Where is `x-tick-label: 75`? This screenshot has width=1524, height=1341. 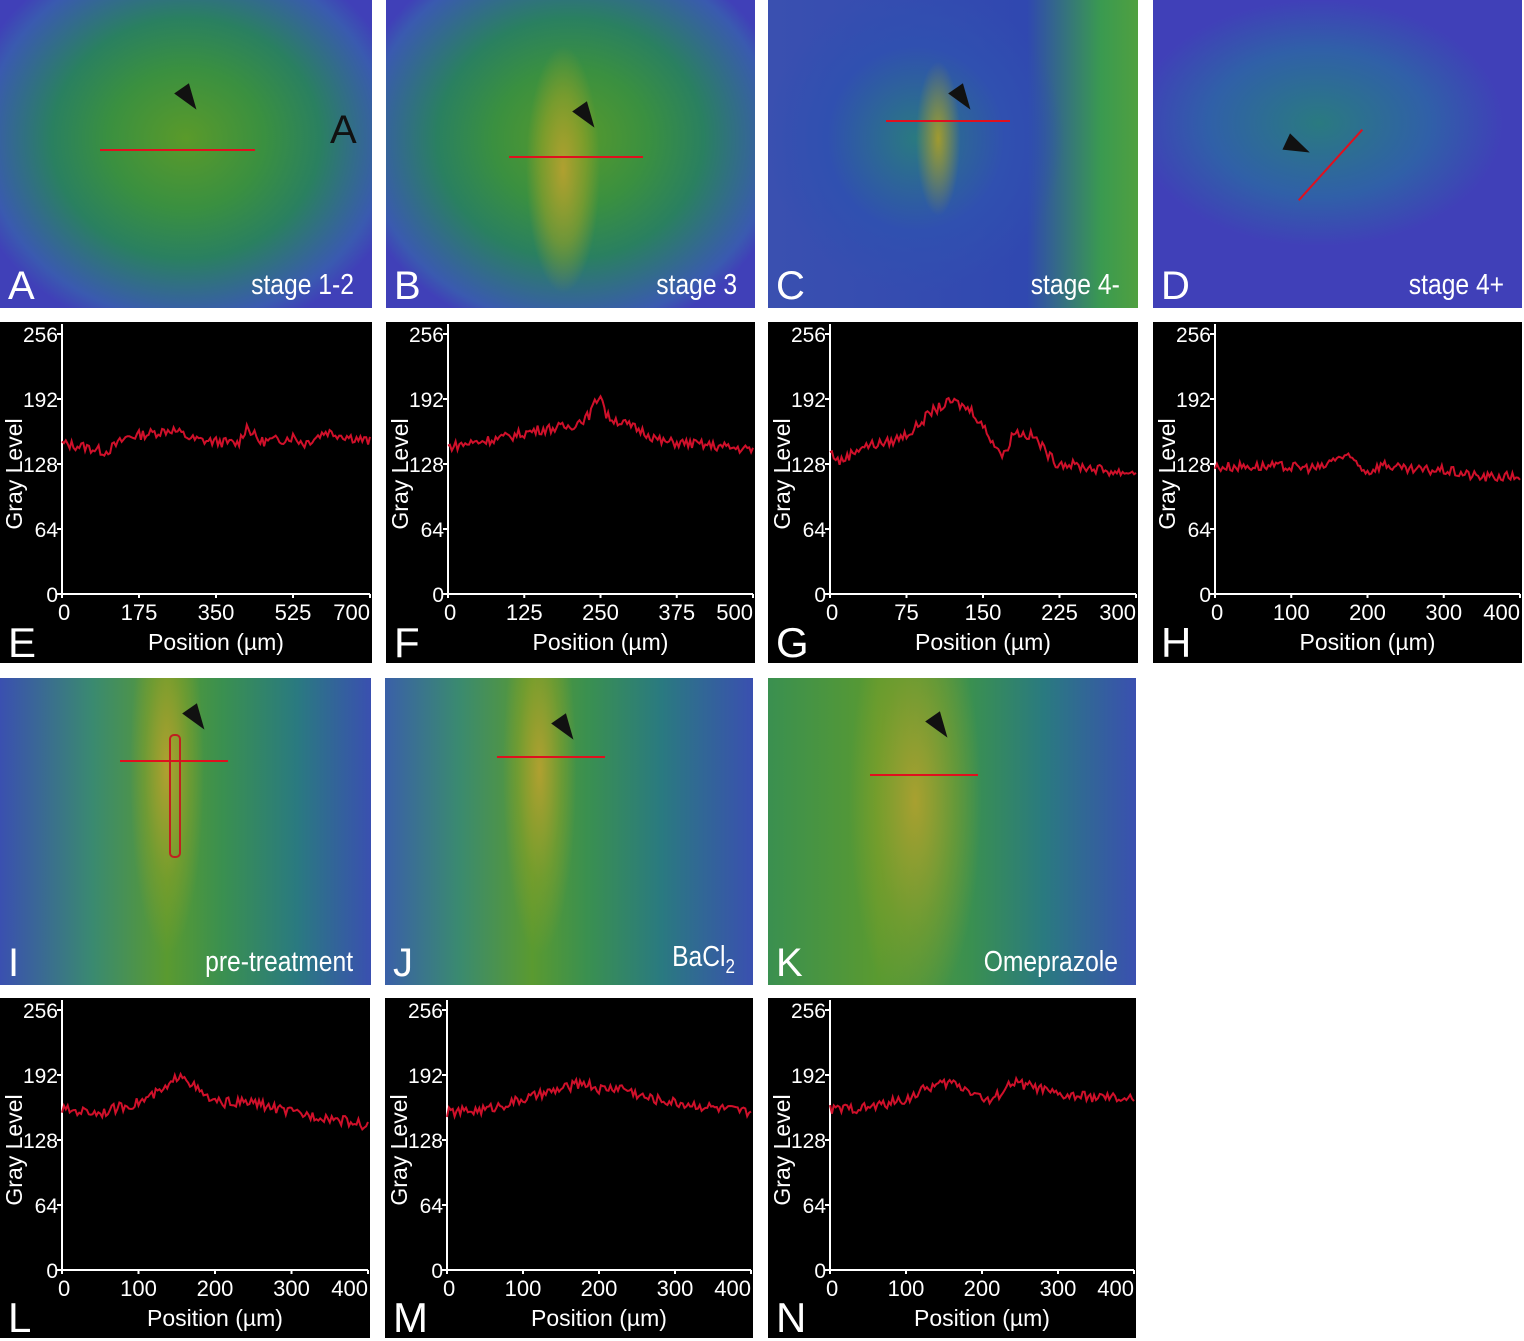 x-tick-label: 75 is located at coordinates (906, 612).